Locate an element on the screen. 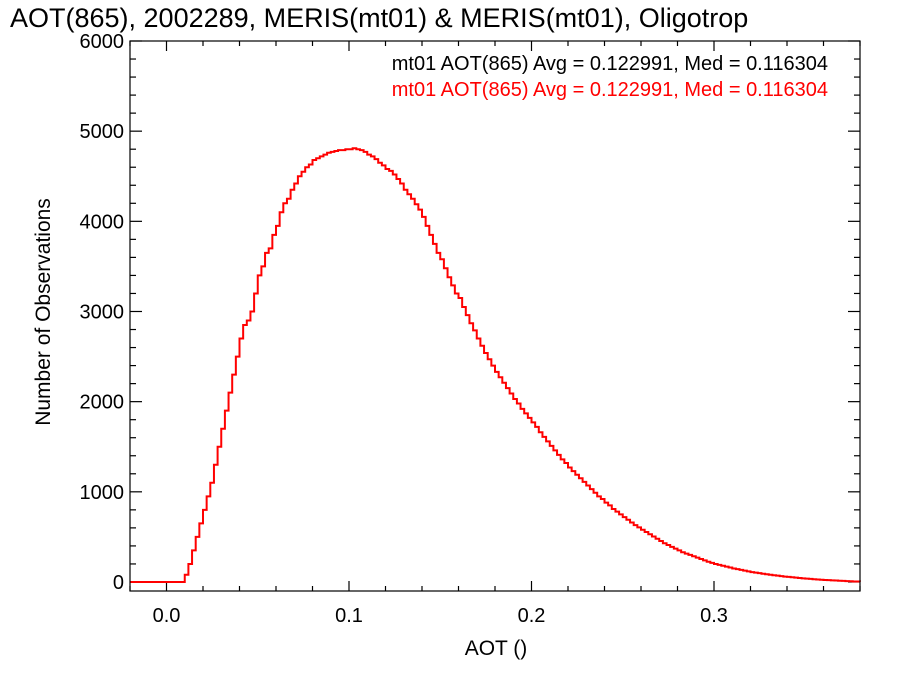  y-tick-label: 1000 is located at coordinates (102, 493).